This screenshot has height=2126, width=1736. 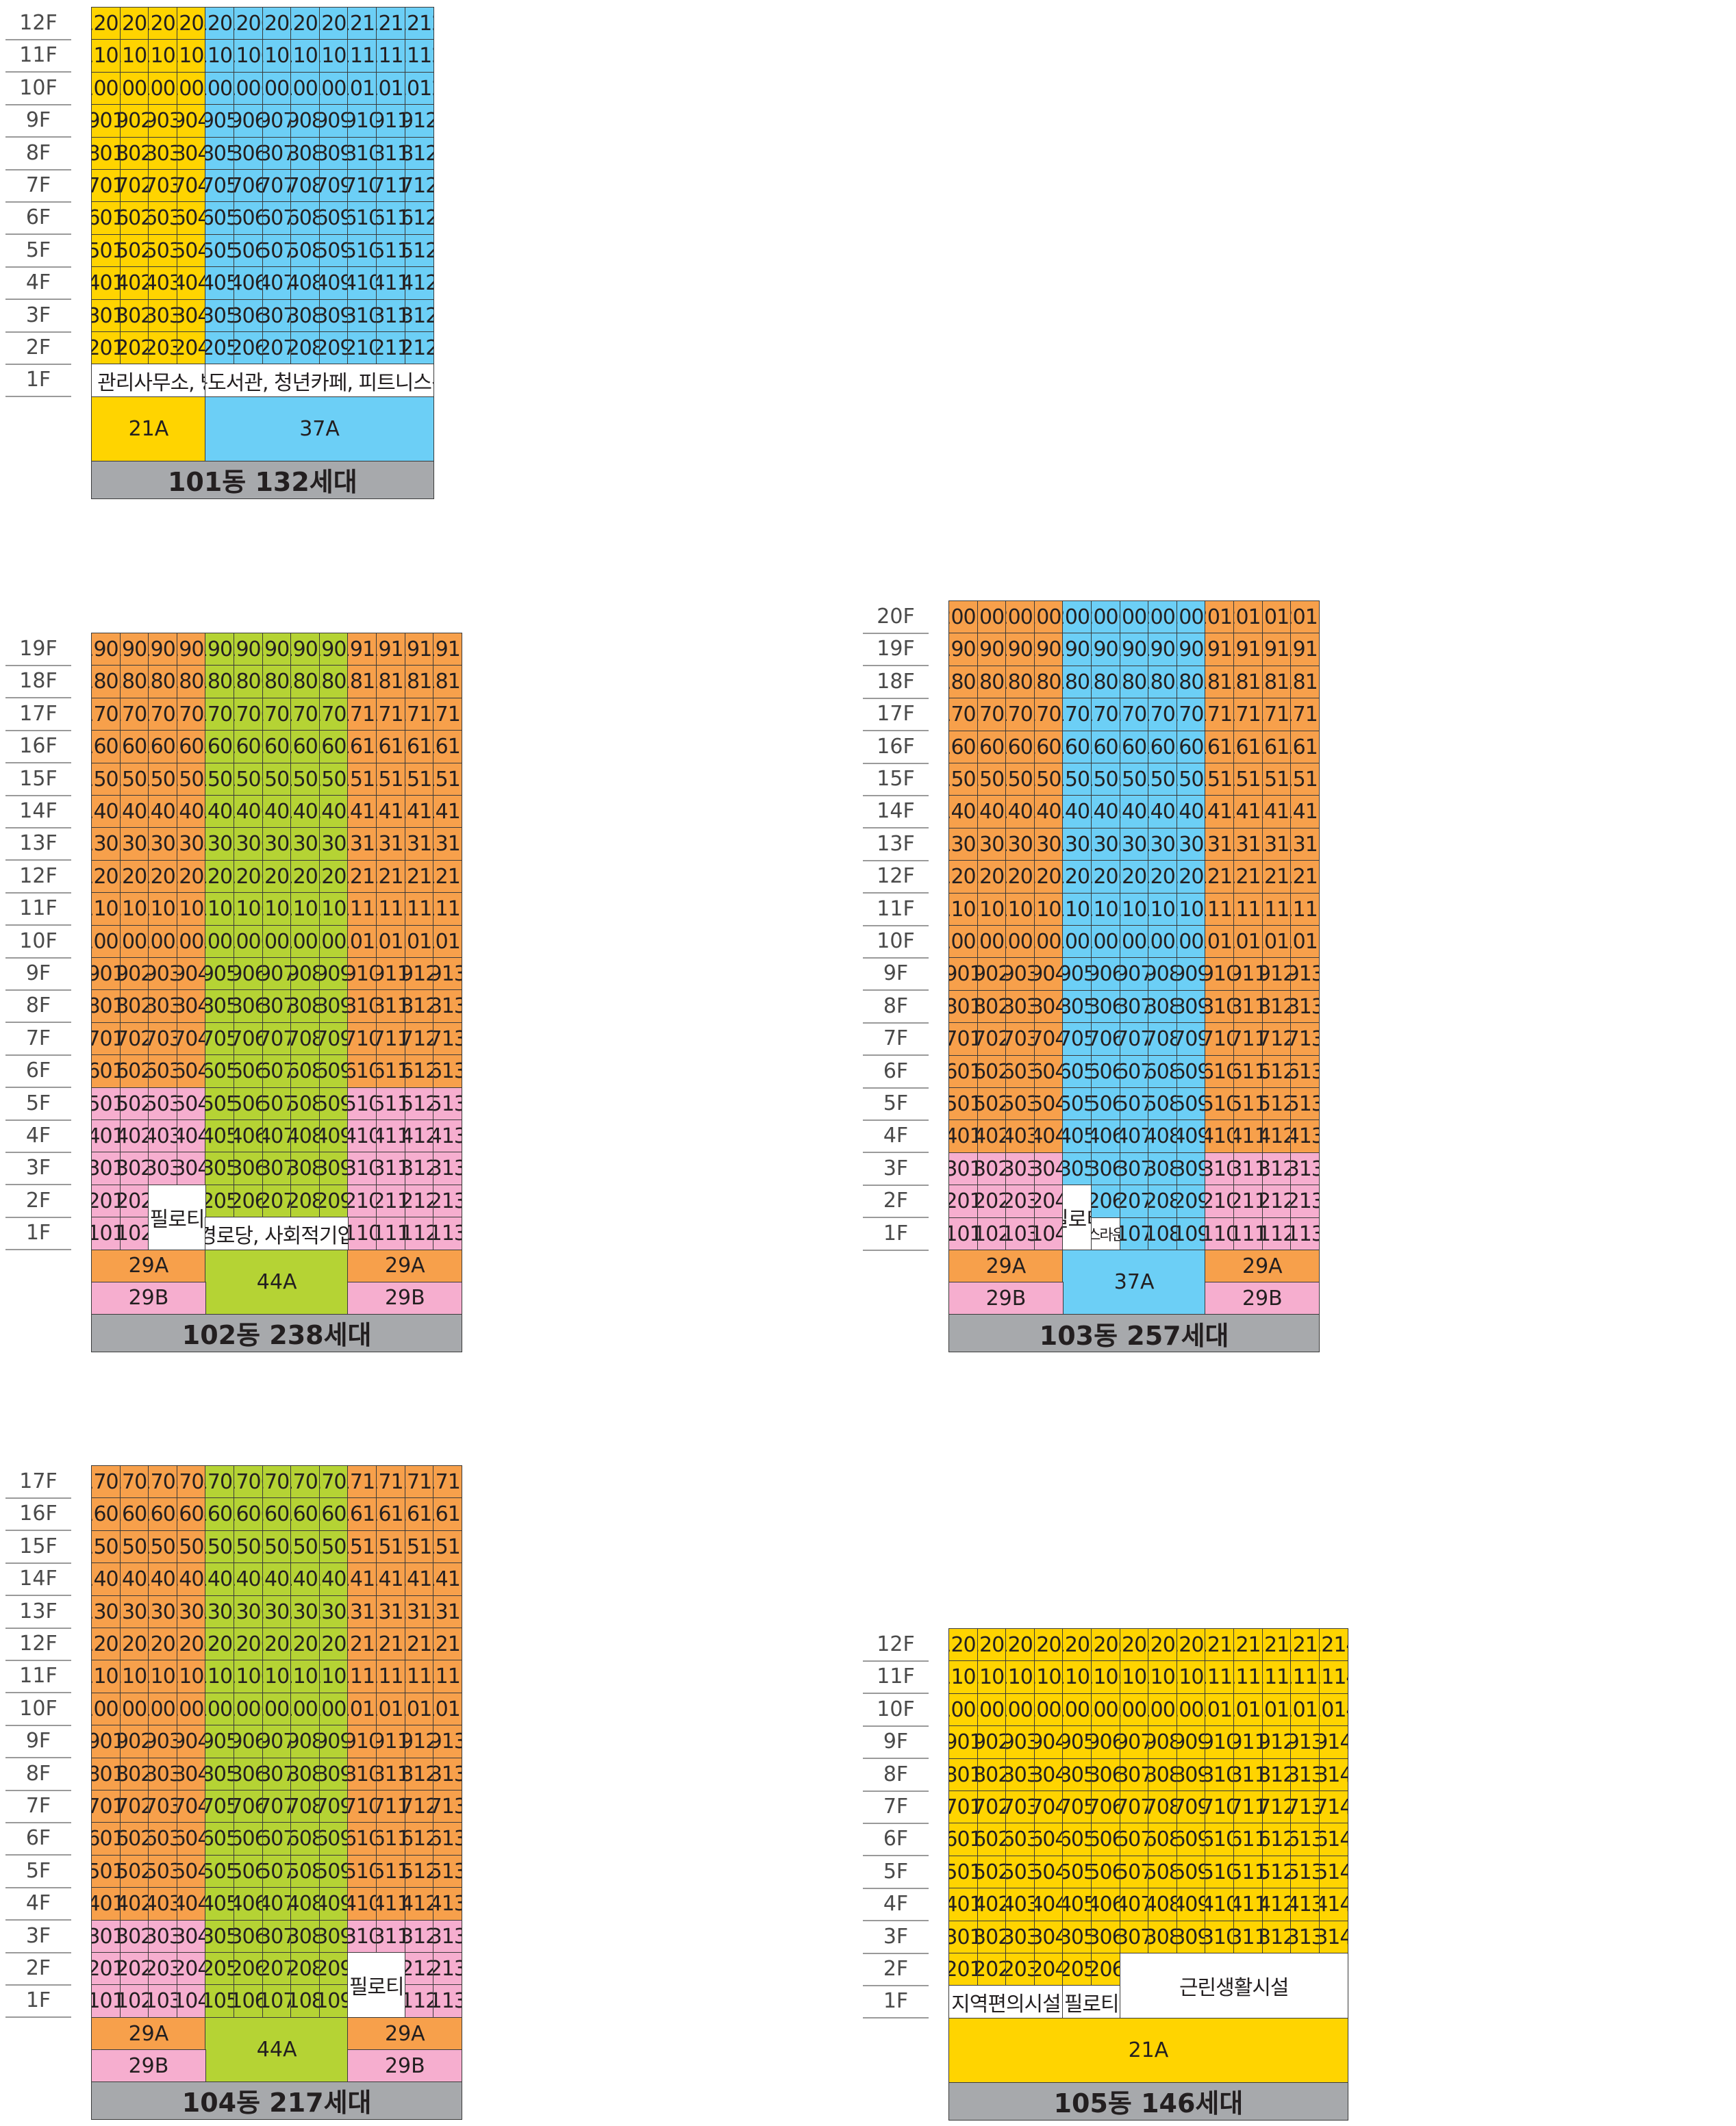 I want to click on unit-cell: 810, so click(x=362, y=153).